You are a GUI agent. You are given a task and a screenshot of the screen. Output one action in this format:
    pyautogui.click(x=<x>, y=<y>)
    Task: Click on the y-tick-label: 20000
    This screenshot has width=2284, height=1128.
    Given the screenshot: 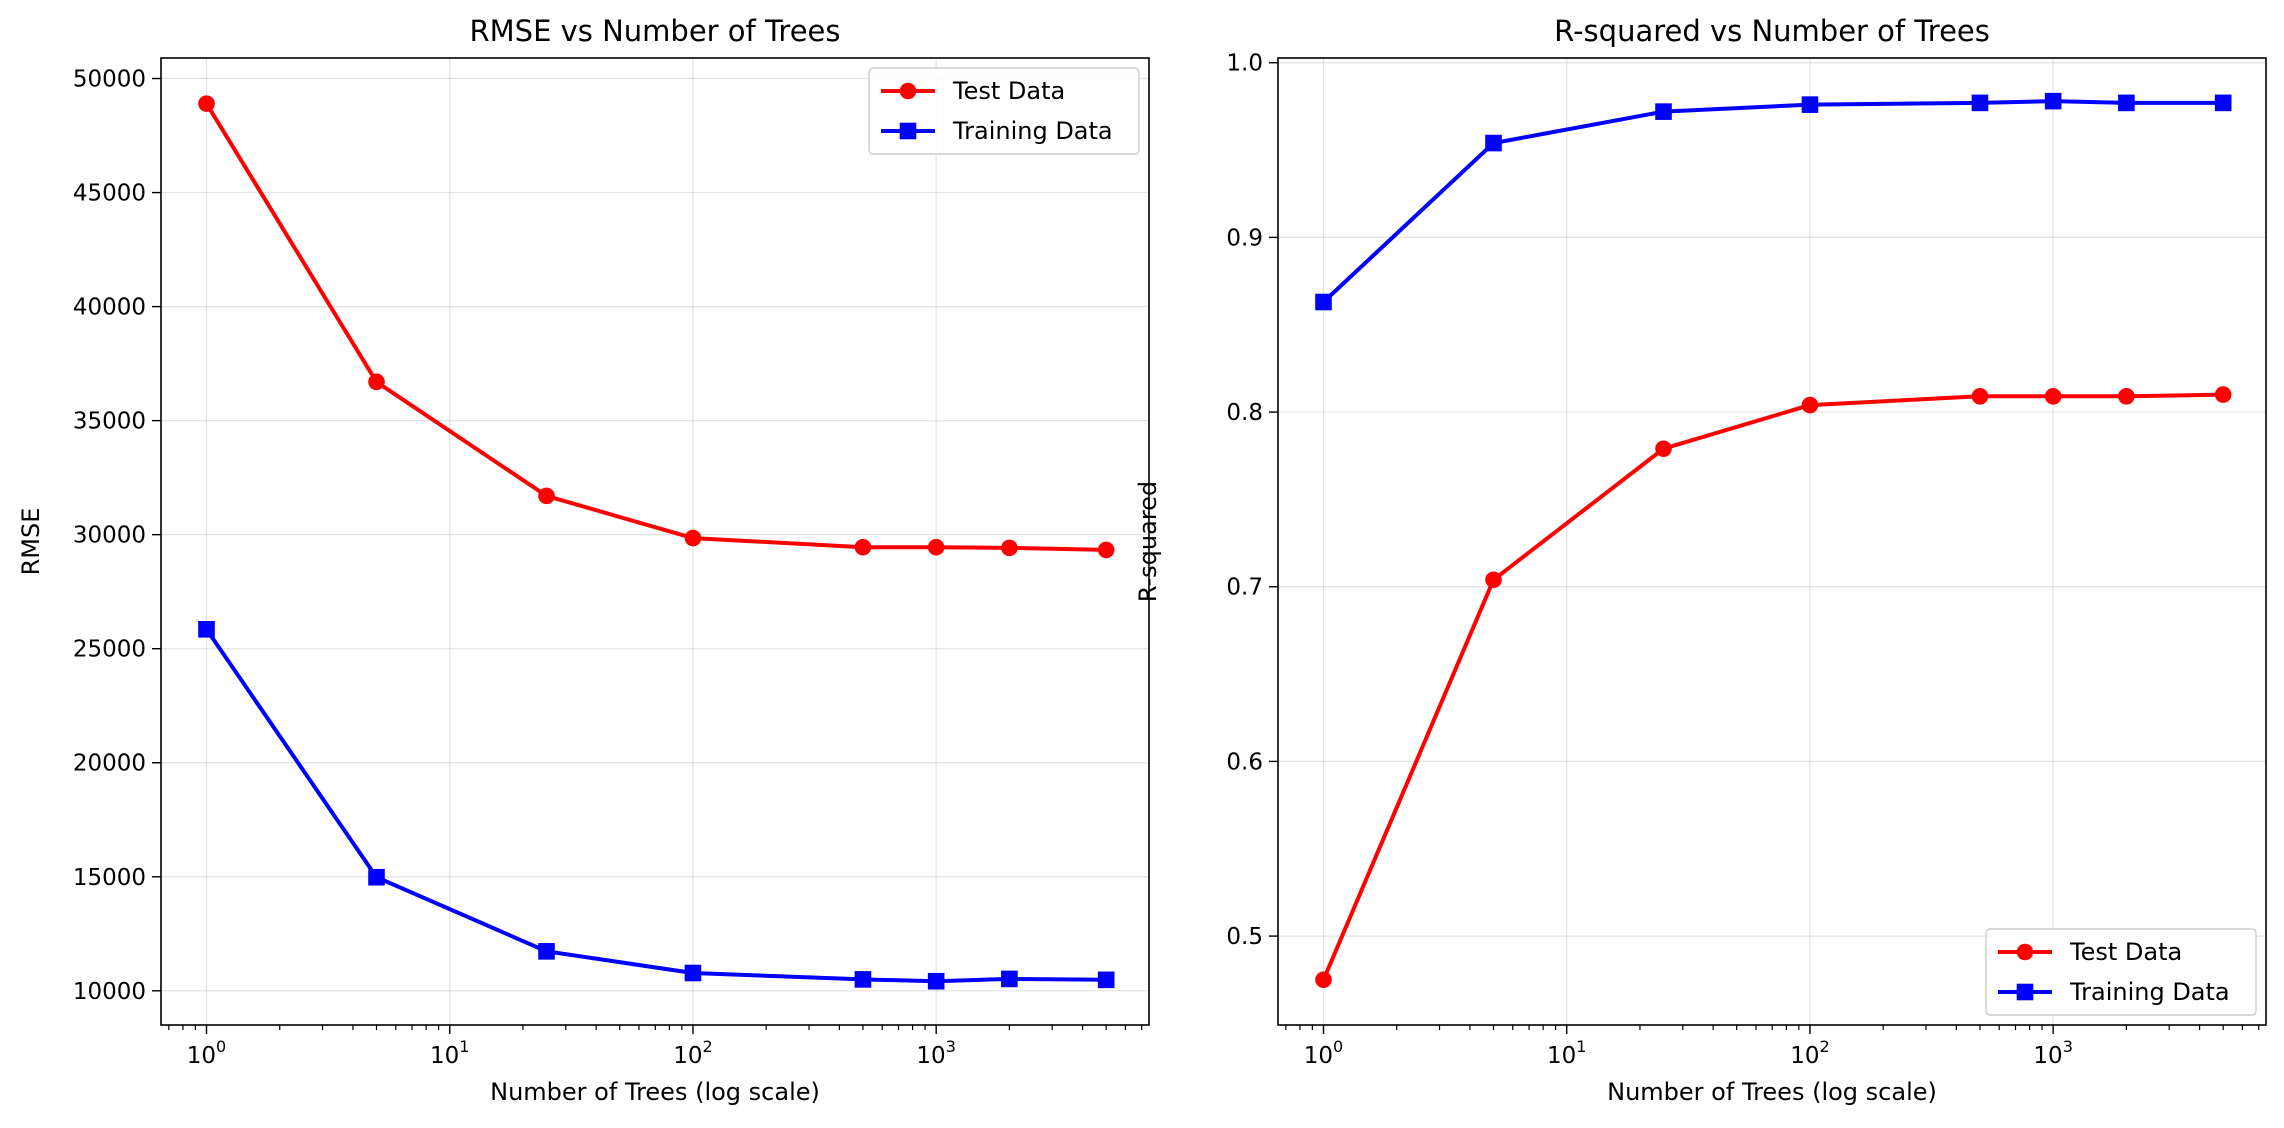 What is the action you would take?
    pyautogui.click(x=109, y=764)
    